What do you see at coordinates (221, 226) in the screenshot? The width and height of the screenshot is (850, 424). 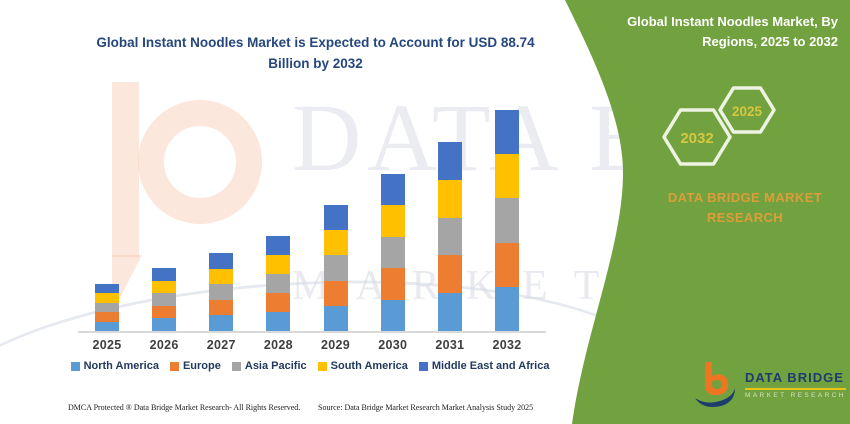 I see `bar-column-2027: 2027` at bounding box center [221, 226].